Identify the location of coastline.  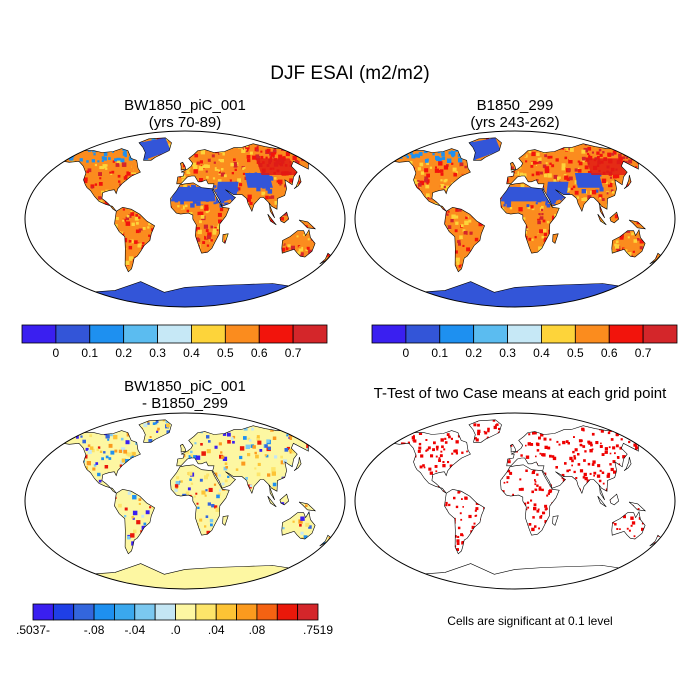
(297, 463).